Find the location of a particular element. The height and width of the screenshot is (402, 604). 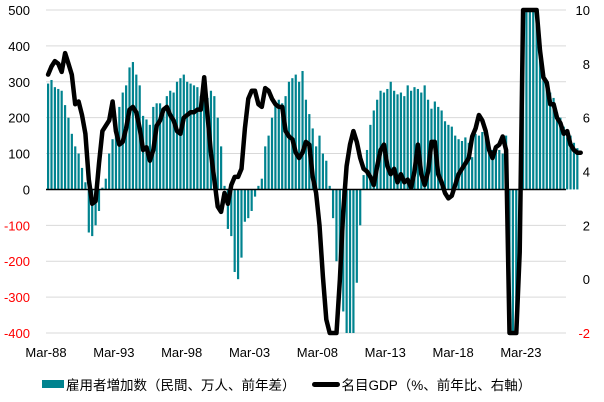

x-tick-label: Mar-98 is located at coordinates (181, 352).